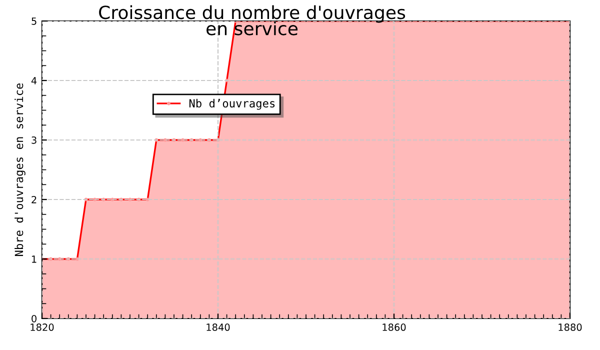 The height and width of the screenshot is (350, 600). What do you see at coordinates (252, 20) in the screenshot?
I see `chart-title: Croissance du nombre d'ouvrages en service` at bounding box center [252, 20].